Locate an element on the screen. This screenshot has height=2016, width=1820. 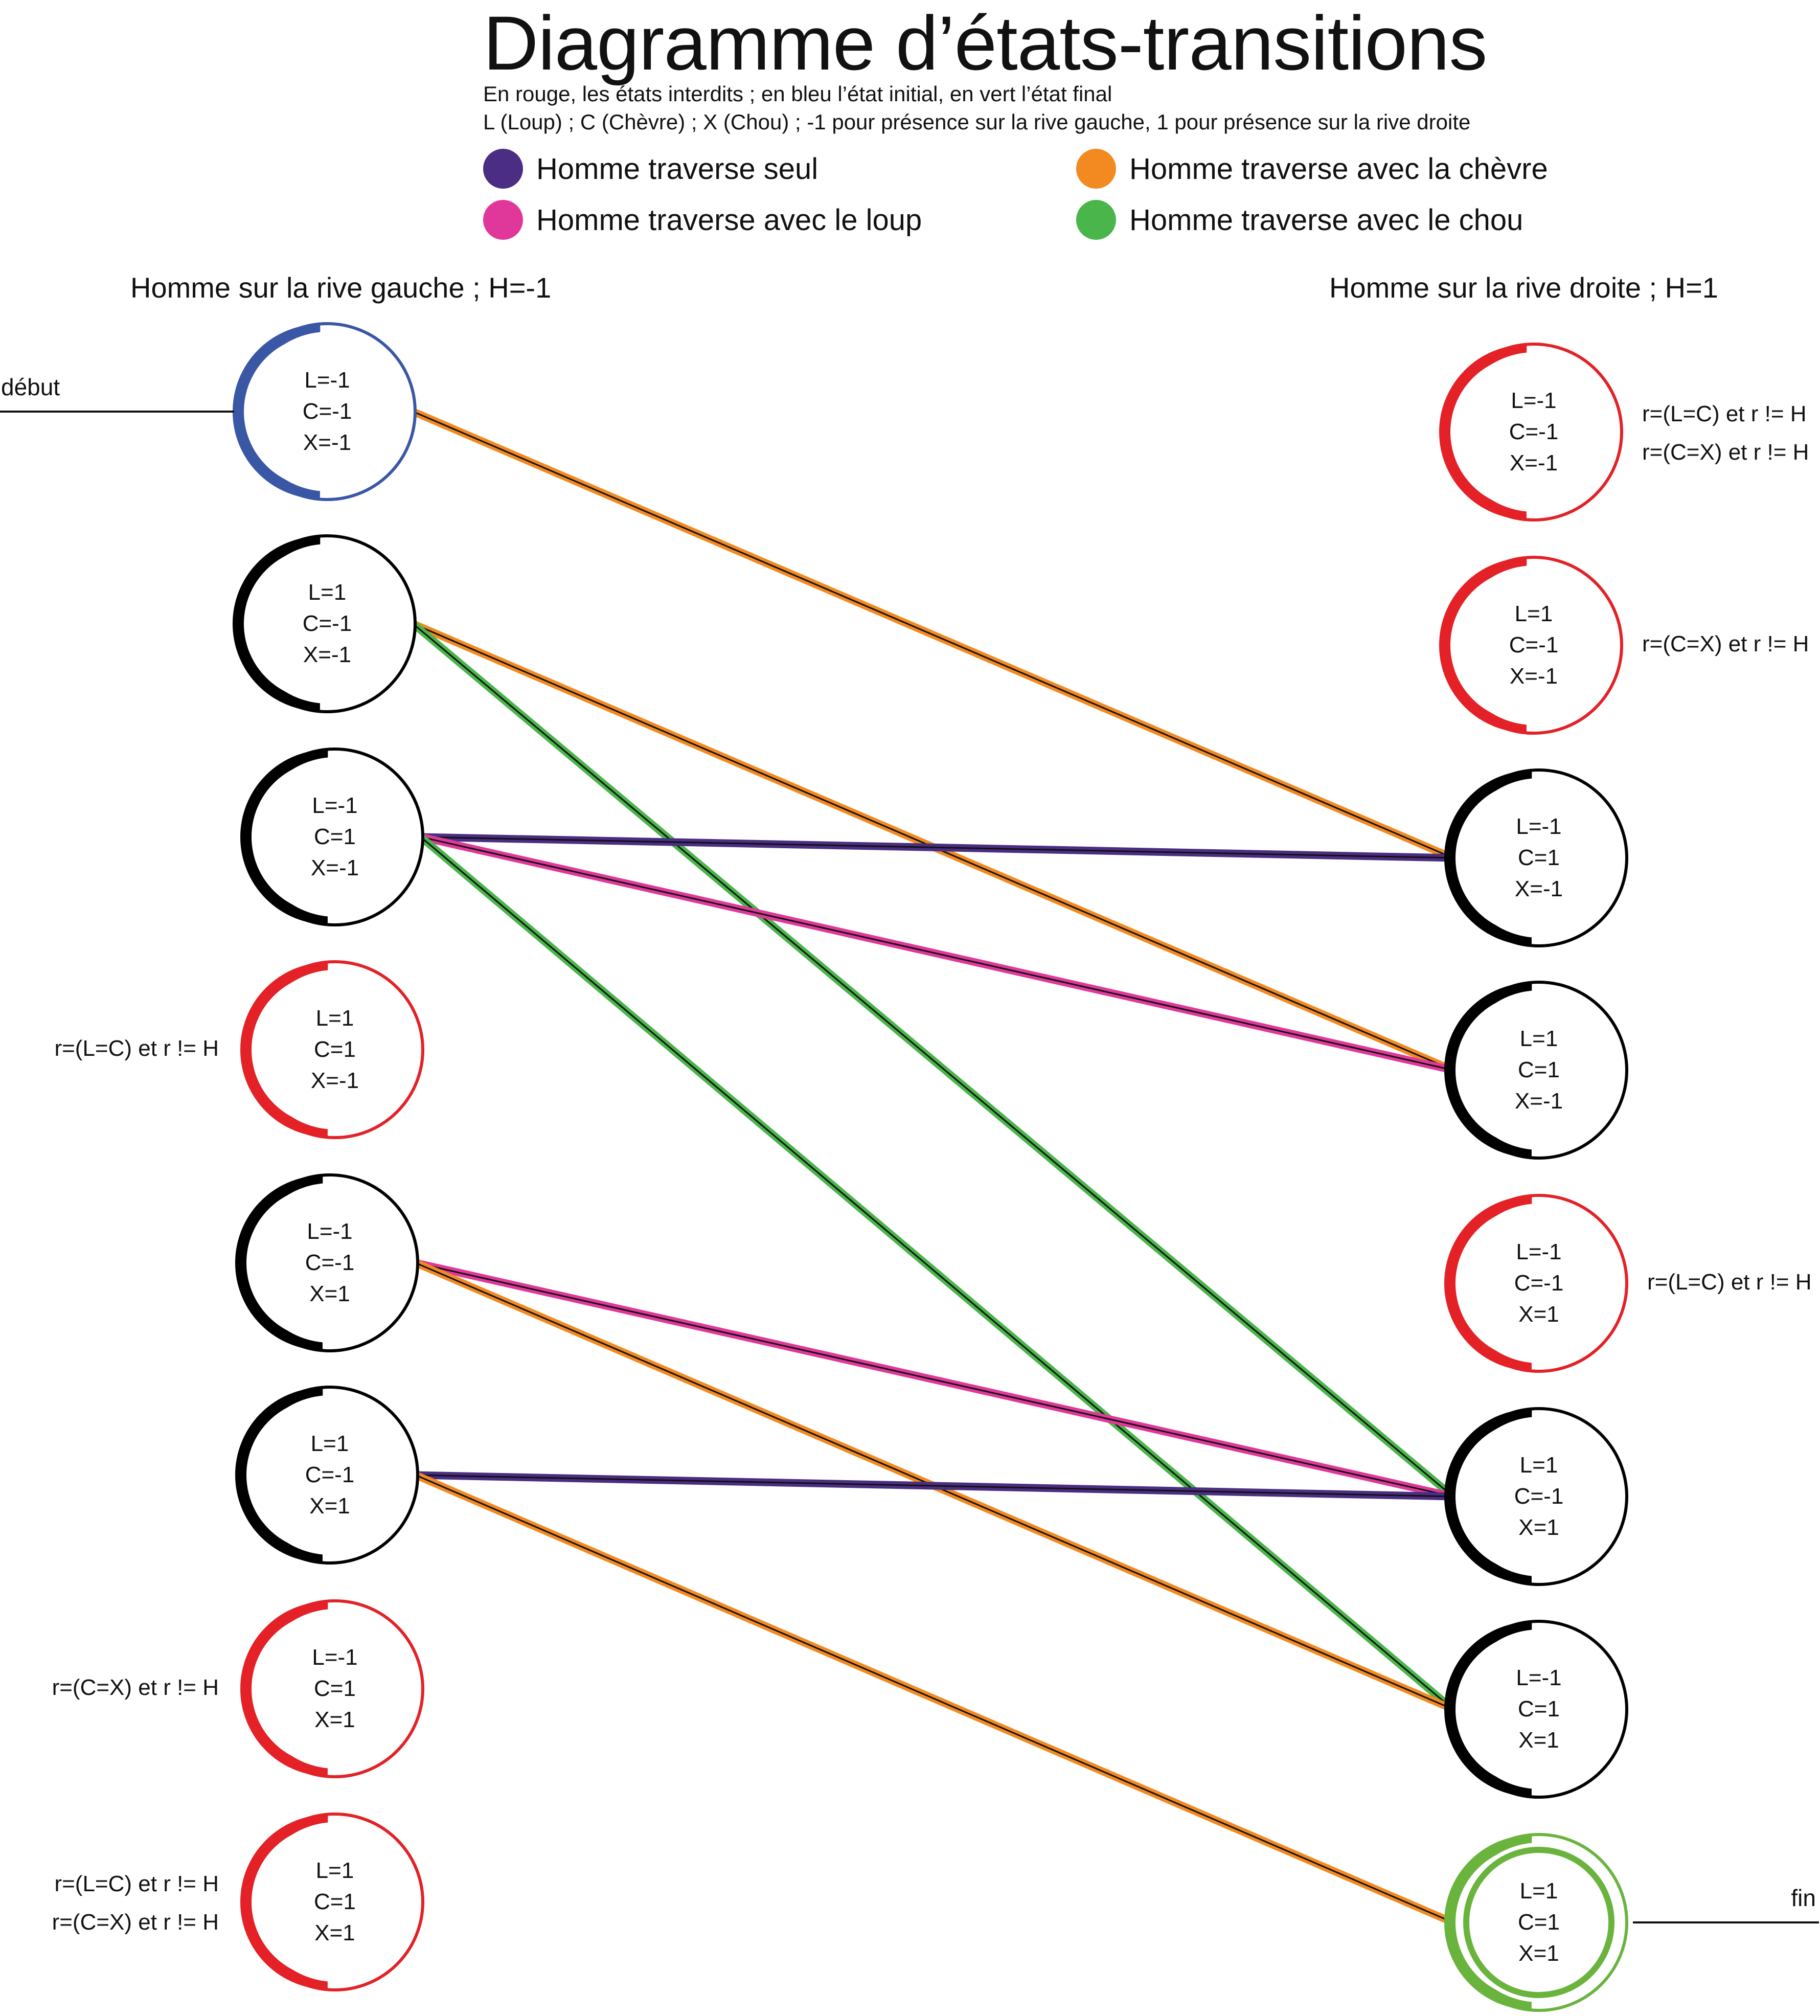
legend-label-chevre: Homme traverse avec la chèvre is located at coordinates (1338, 169).